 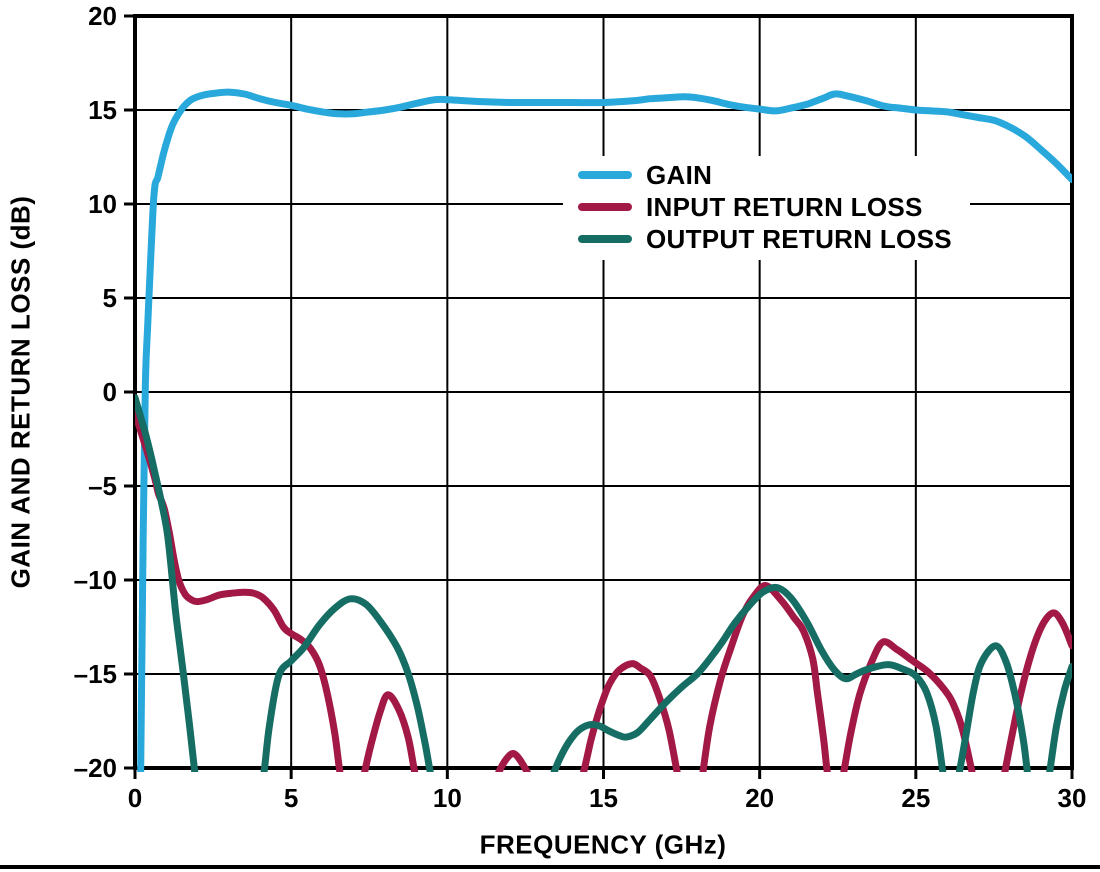 What do you see at coordinates (765, 175) in the screenshot?
I see `legend-item-gain: GAIN` at bounding box center [765, 175].